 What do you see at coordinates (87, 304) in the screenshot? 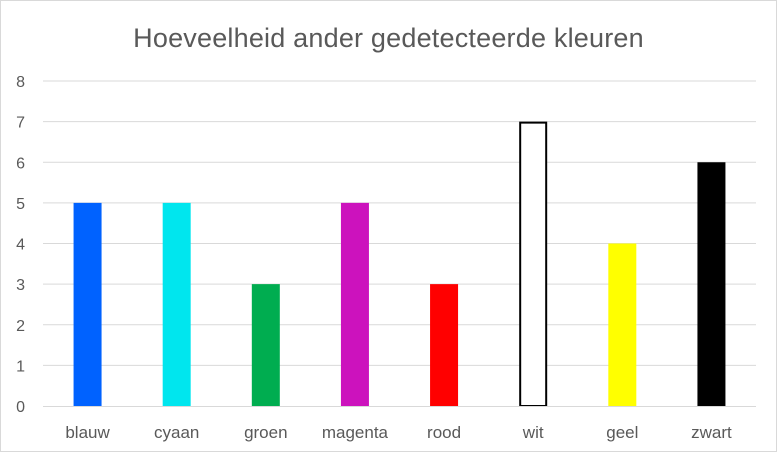
I see `bar-blauw` at bounding box center [87, 304].